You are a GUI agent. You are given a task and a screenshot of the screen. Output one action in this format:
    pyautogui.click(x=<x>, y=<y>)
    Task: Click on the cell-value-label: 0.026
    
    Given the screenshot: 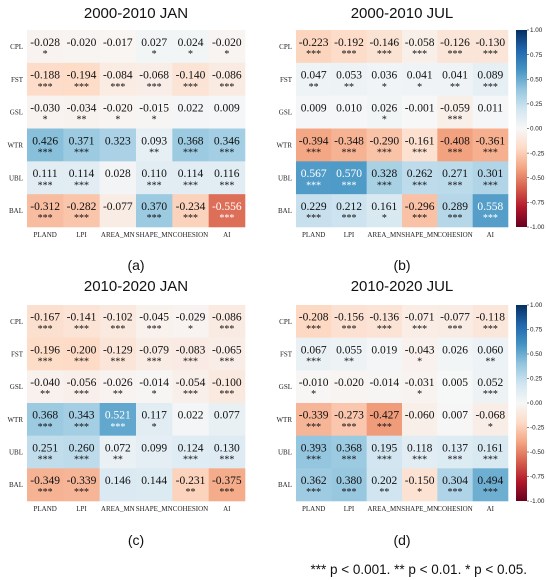 What is the action you would take?
    pyautogui.click(x=455, y=350)
    